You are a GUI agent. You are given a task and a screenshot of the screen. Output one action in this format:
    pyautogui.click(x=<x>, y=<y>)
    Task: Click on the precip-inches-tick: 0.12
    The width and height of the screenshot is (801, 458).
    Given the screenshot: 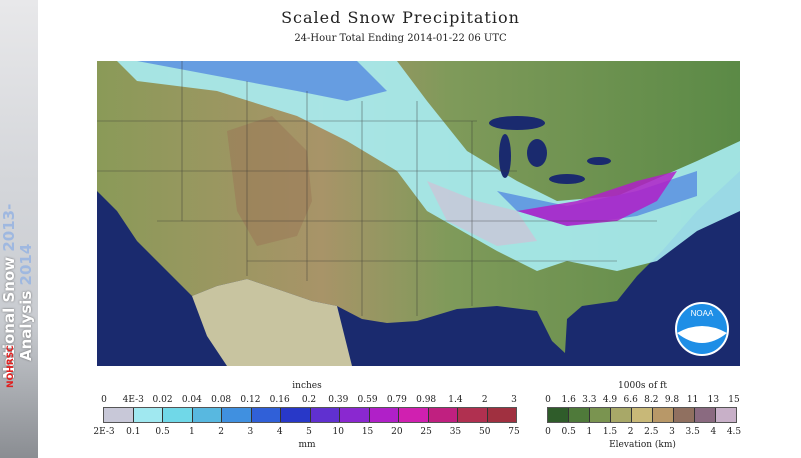 What is the action you would take?
    pyautogui.click(x=250, y=400)
    